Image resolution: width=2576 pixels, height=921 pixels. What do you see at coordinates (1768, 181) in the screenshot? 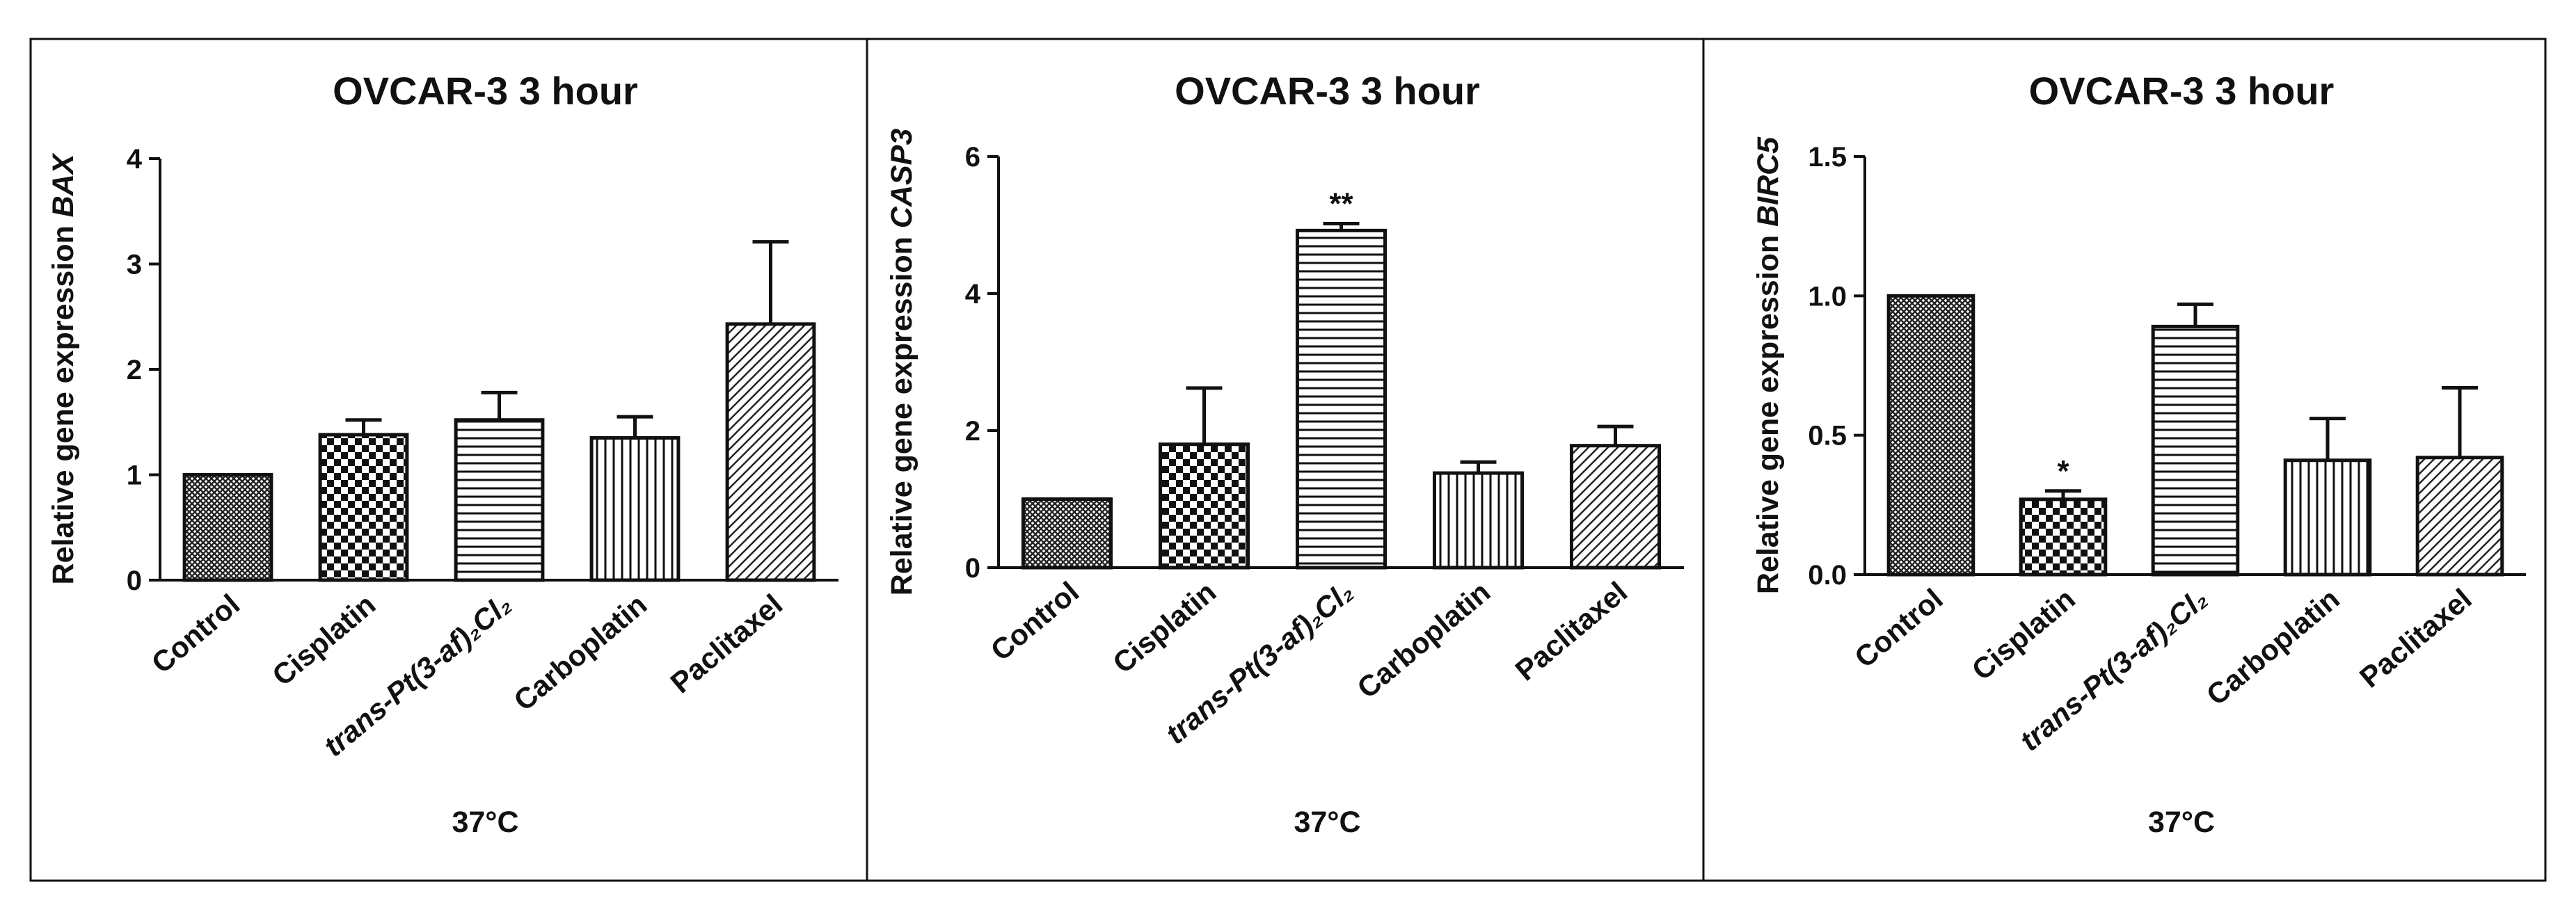
I see `y-axis-label-gene: BIRC5` at bounding box center [1768, 181].